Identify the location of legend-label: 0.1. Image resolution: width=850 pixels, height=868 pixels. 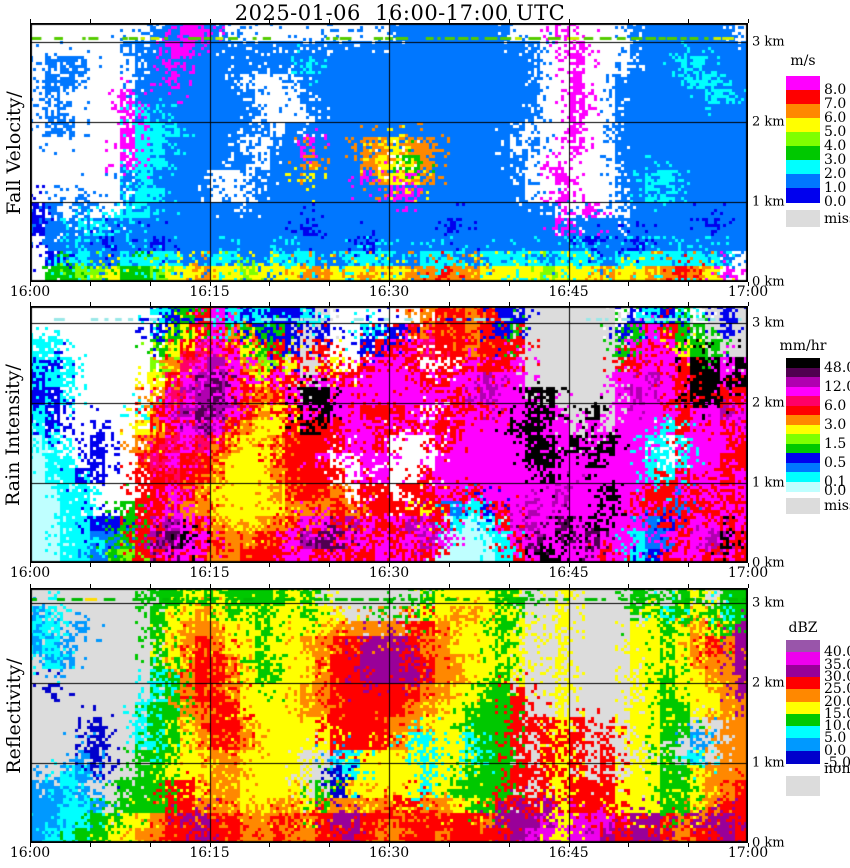
(835, 481).